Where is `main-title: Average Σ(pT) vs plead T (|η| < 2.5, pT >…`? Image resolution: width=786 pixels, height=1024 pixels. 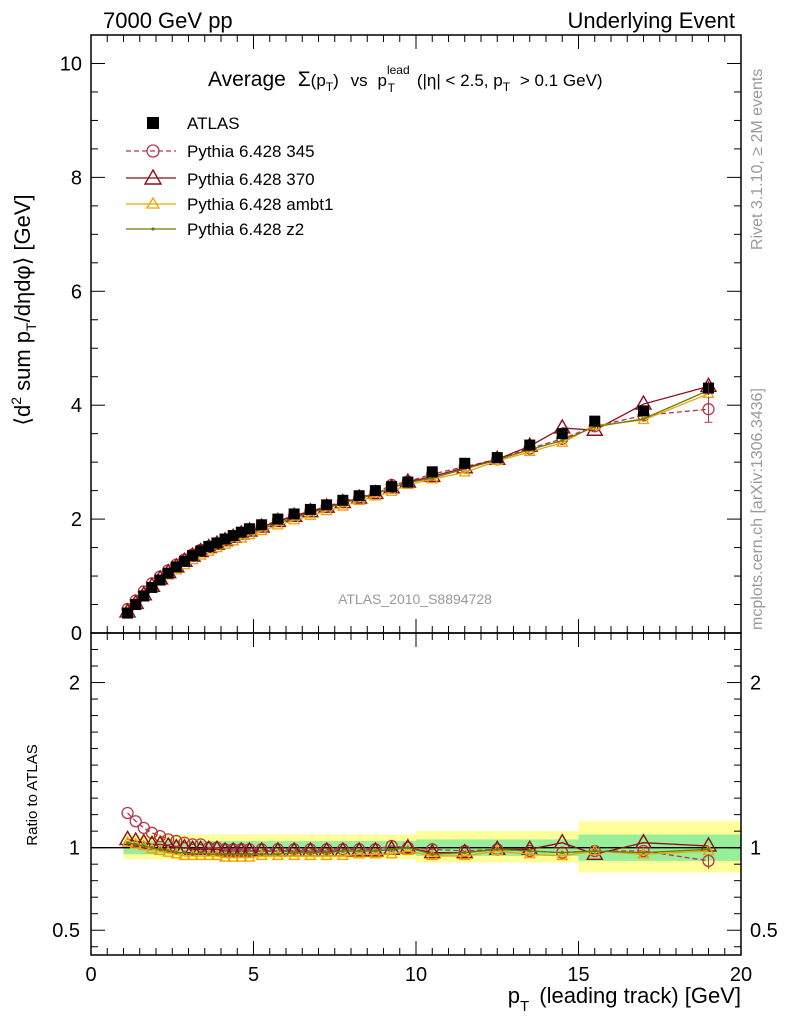
main-title: Average Σ(pT) vs plead T (|η| < 2.5, pT >… is located at coordinates (405, 80).